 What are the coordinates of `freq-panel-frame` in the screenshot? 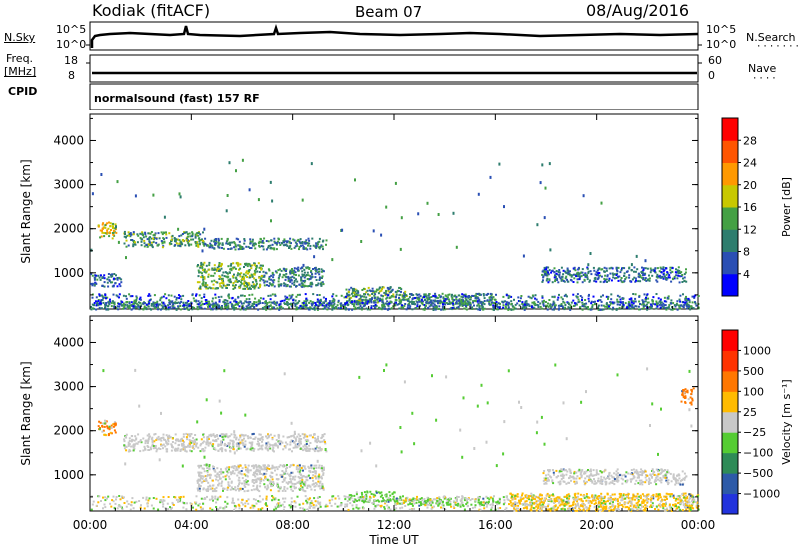 It's located at (394, 68).